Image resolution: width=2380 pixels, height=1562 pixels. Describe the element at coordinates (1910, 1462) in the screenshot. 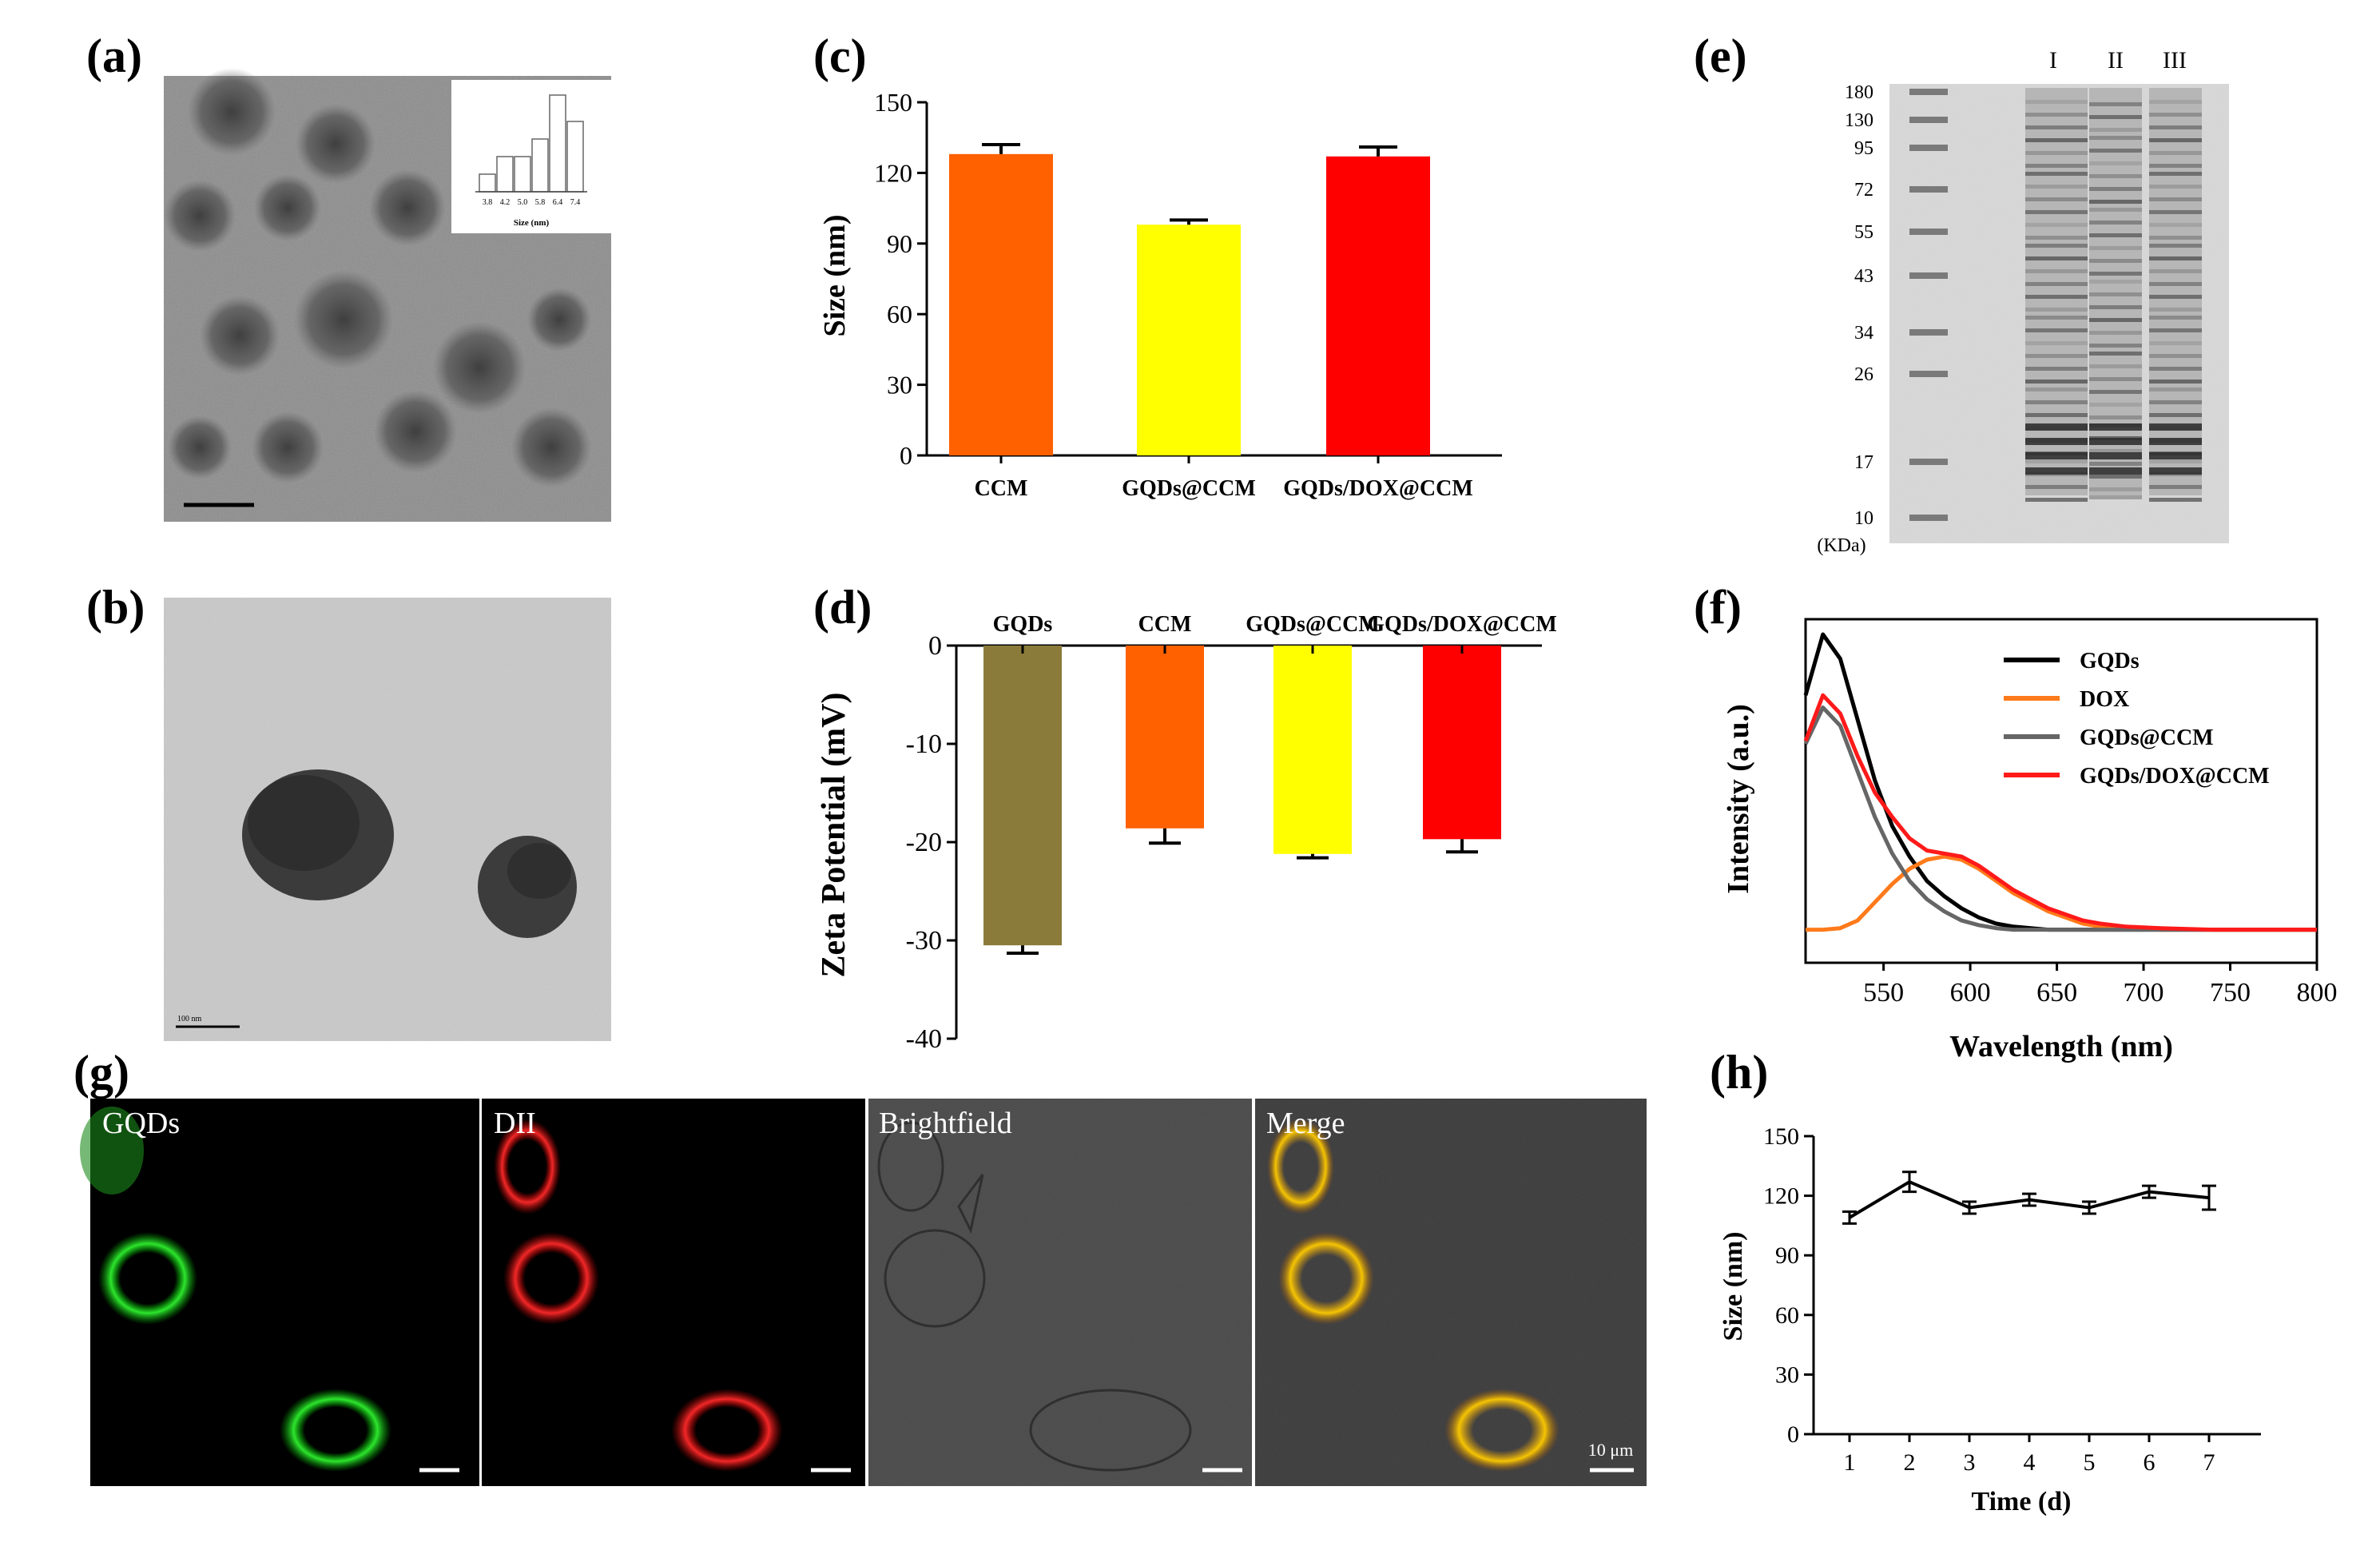

I see `h-x-tick-label: 2` at that location.